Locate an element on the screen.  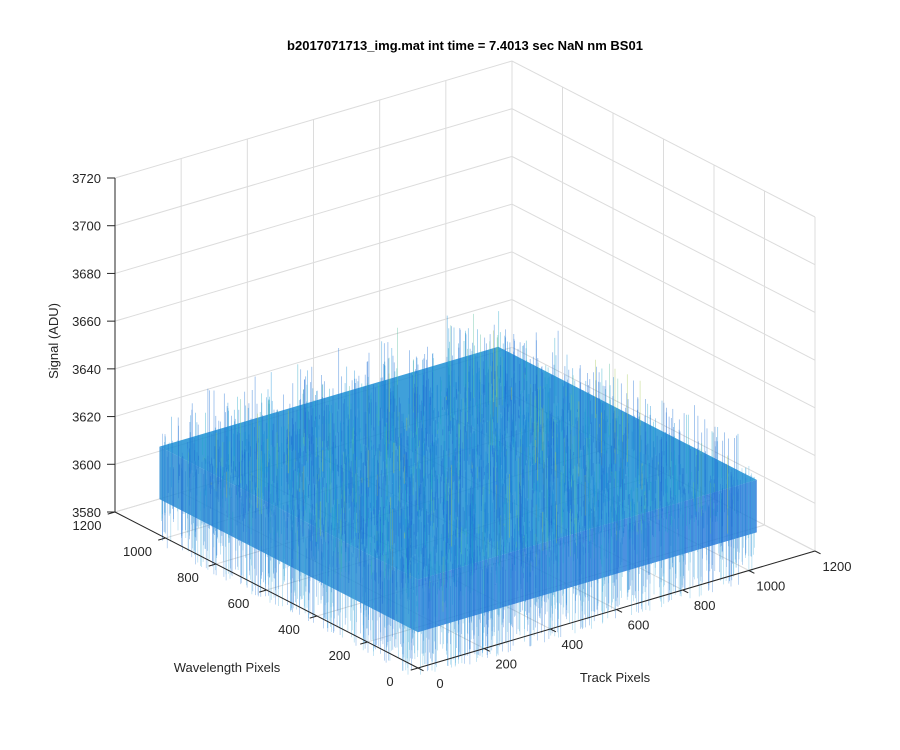
z-tick-label: 3700 is located at coordinates (86, 226).